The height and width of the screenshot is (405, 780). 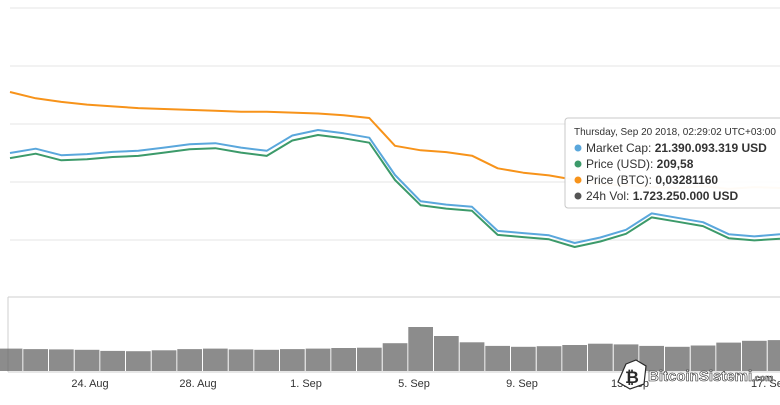 I want to click on volume-bars, so click(x=390, y=349).